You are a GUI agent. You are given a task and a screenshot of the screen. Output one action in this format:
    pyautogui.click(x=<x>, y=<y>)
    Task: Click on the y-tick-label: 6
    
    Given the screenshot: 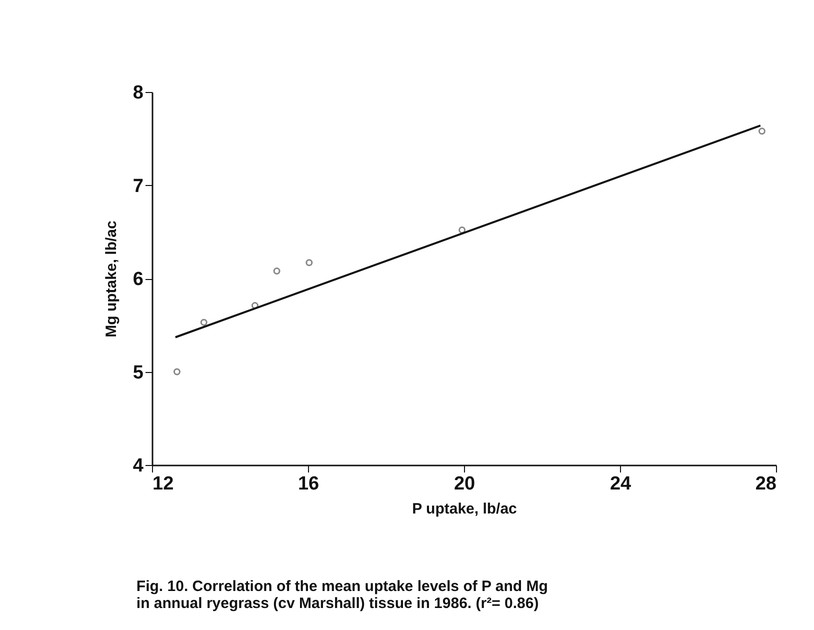 What is the action you would take?
    pyautogui.click(x=138, y=279)
    